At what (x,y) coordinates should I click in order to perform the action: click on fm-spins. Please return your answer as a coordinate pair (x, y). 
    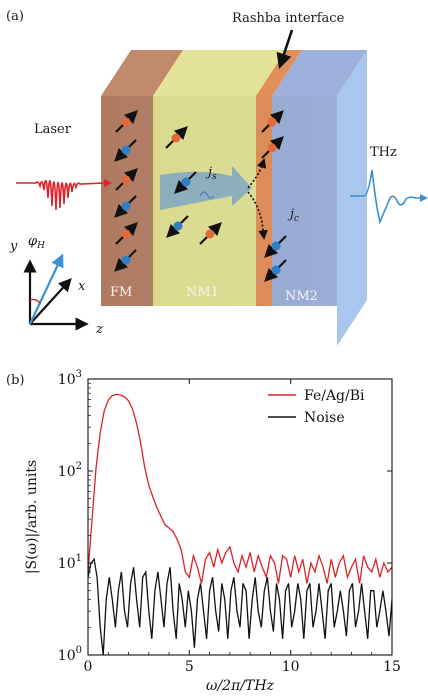
    Looking at the image, I should click on (126, 191).